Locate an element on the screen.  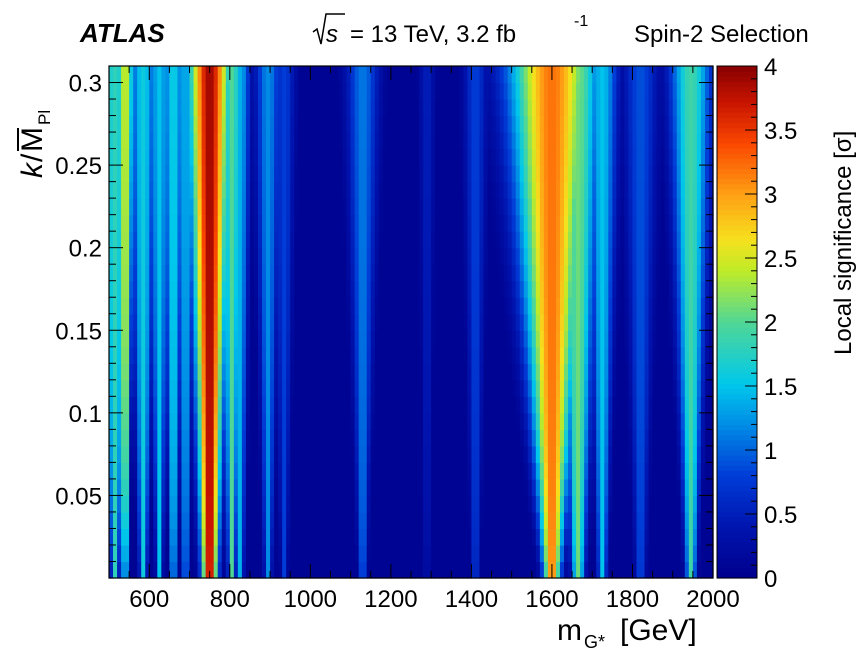
x-tick-label: 1400 is located at coordinates (471, 599).